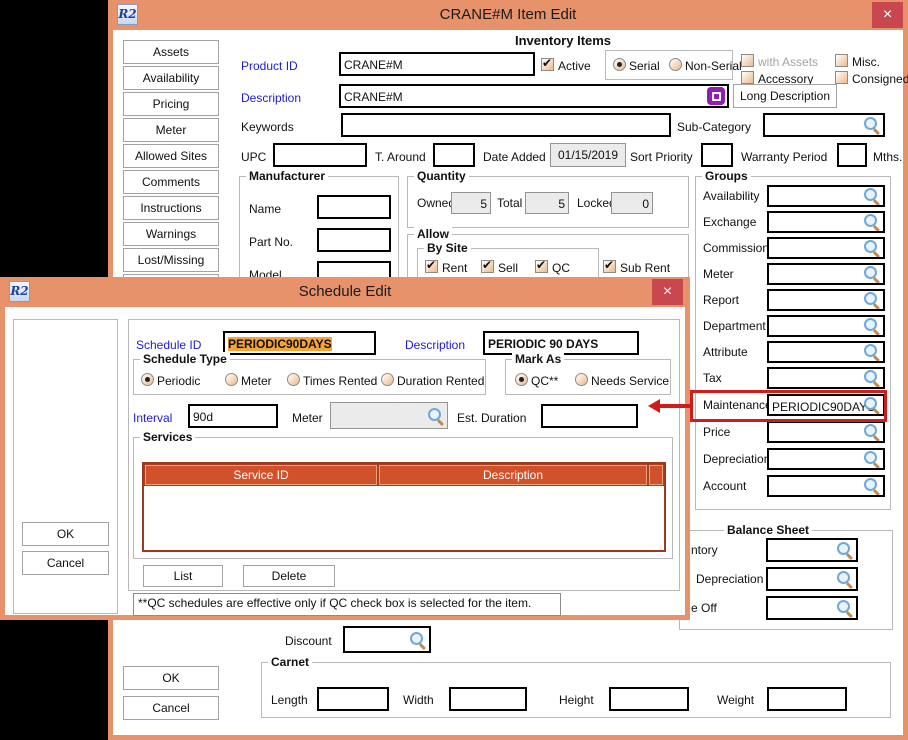  Describe the element at coordinates (826, 196) in the screenshot. I see `group-field-availability` at that location.